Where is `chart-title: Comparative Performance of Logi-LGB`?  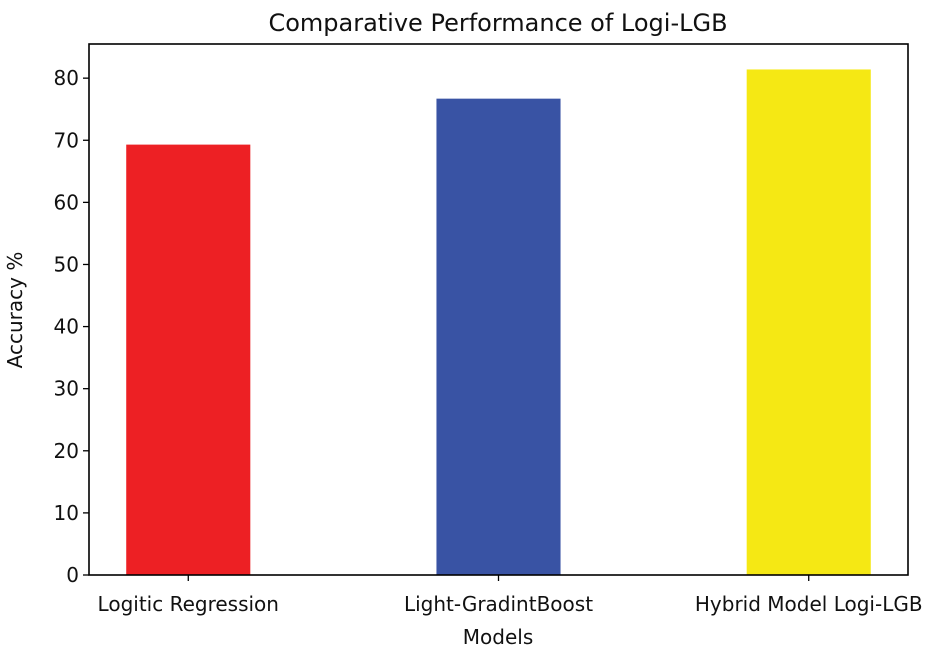 chart-title: Comparative Performance of Logi-LGB is located at coordinates (497, 23).